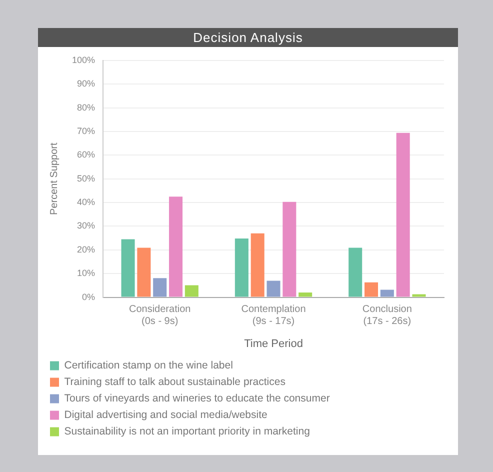  Describe the element at coordinates (159, 316) in the screenshot. I see `x-tick-label: Consideration (0s - 9s)` at that location.